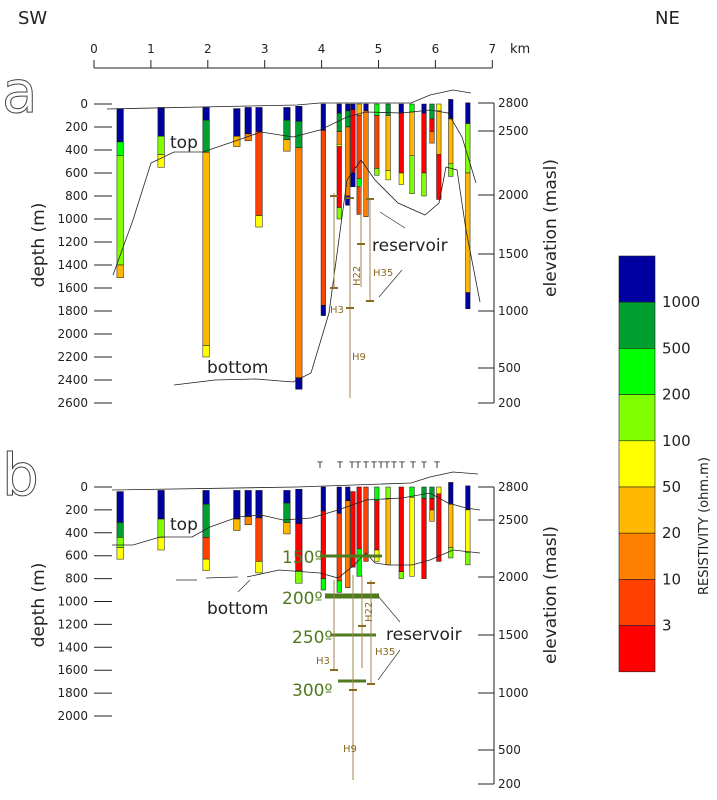 This screenshot has height=800, width=717. I want to click on depth-tick-label: 2600, so click(72, 403).